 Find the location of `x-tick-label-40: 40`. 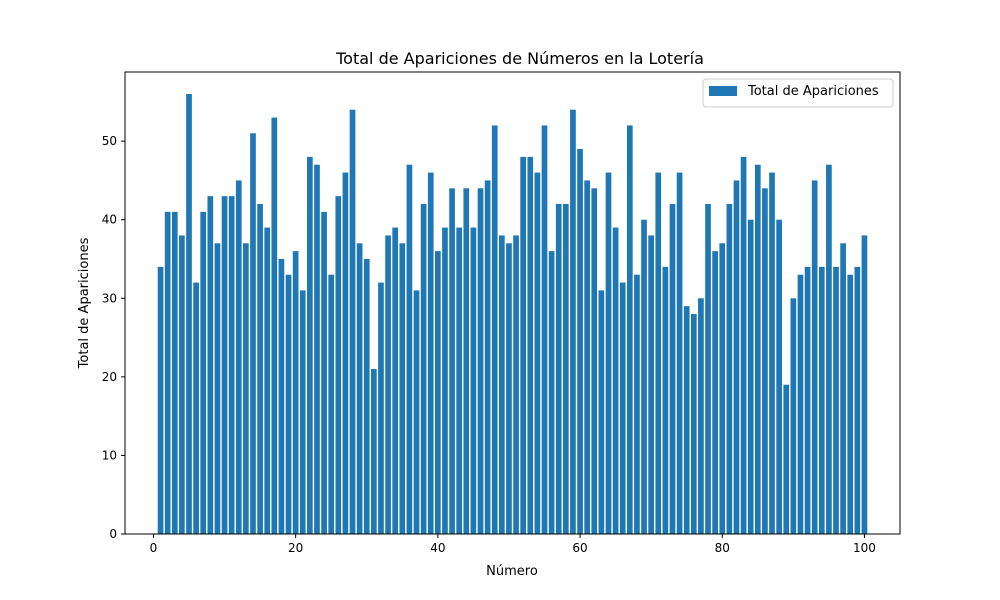

x-tick-label-40: 40 is located at coordinates (437, 548).